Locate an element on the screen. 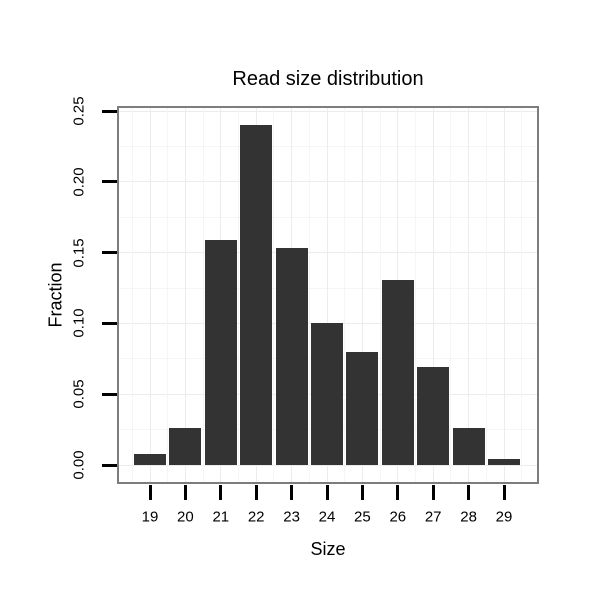 The image size is (600, 600). x-tick-label-25: 25 is located at coordinates (362, 517).